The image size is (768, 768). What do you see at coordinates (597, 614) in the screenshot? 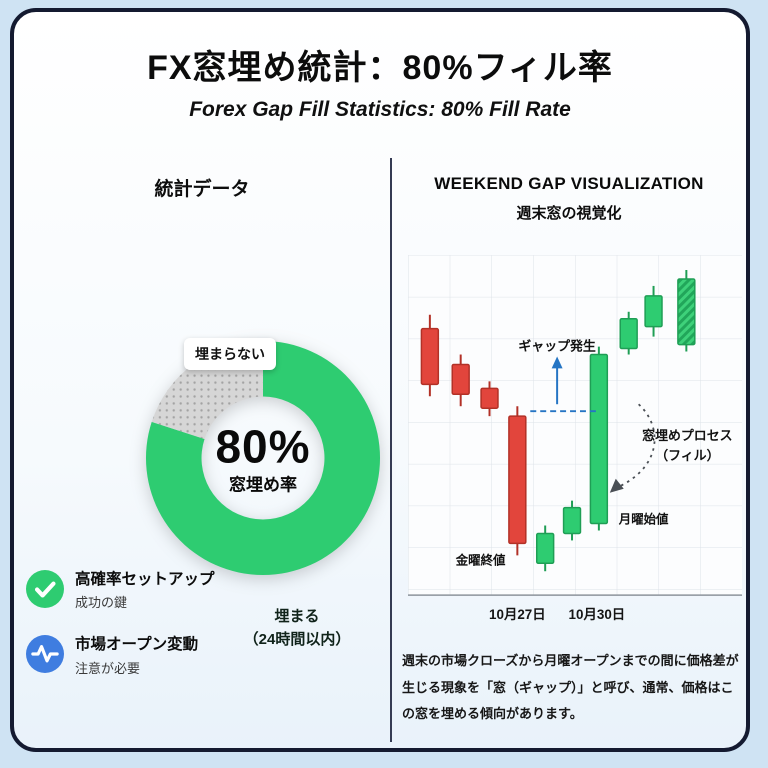
I see `x-axis-label: 10月30日` at bounding box center [597, 614].